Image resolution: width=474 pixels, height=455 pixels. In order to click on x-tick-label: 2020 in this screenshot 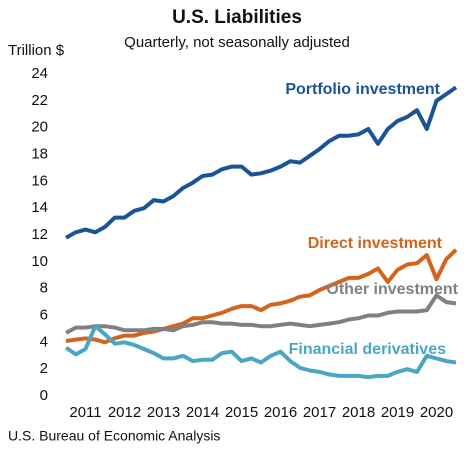, I will do `click(436, 412)`.